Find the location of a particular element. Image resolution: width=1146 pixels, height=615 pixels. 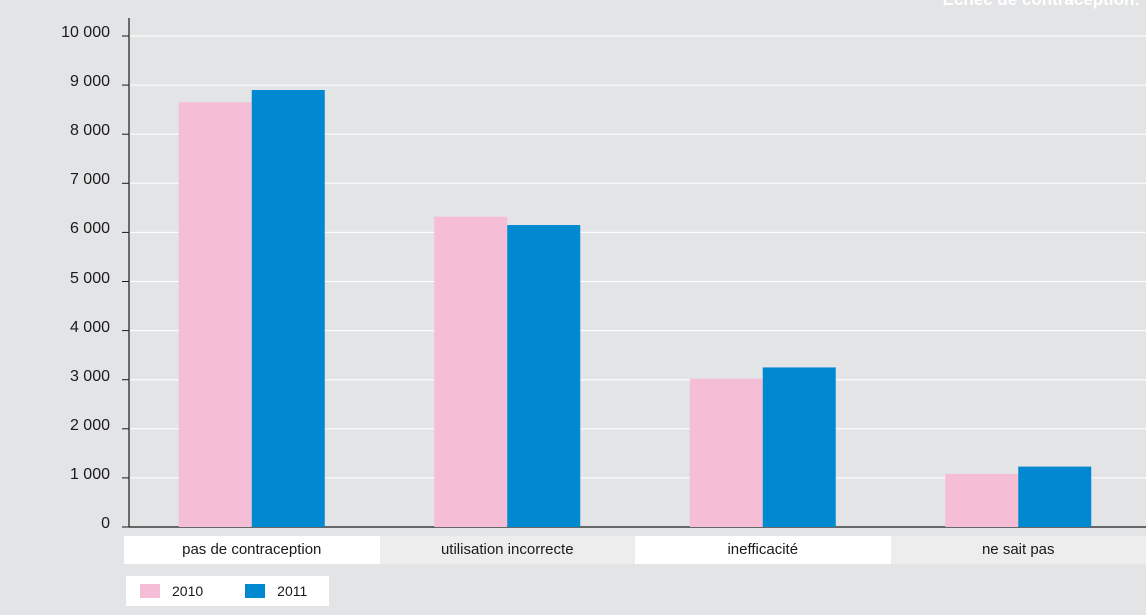

legend-item-2010: 2010 is located at coordinates (185, 591).